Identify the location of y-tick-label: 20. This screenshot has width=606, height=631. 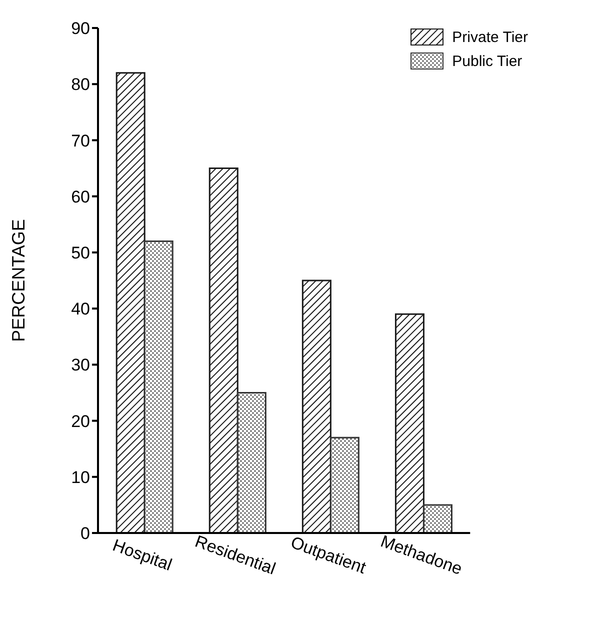
(80, 421).